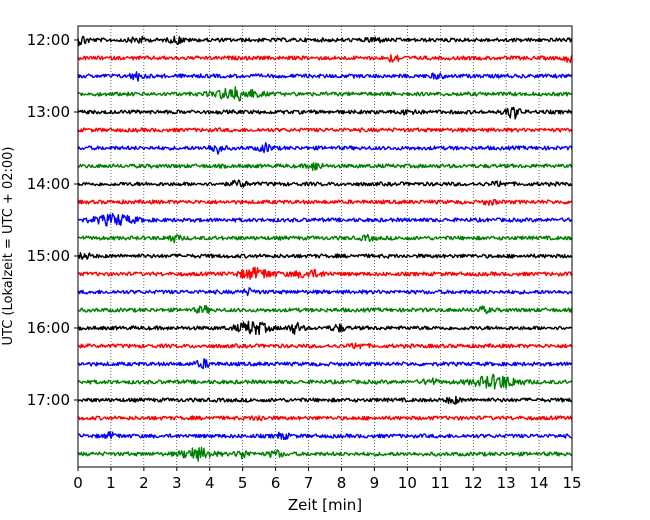 This screenshot has height=520, width=650. Describe the element at coordinates (48, 328) in the screenshot. I see `y-tick-label: 16:00` at that location.